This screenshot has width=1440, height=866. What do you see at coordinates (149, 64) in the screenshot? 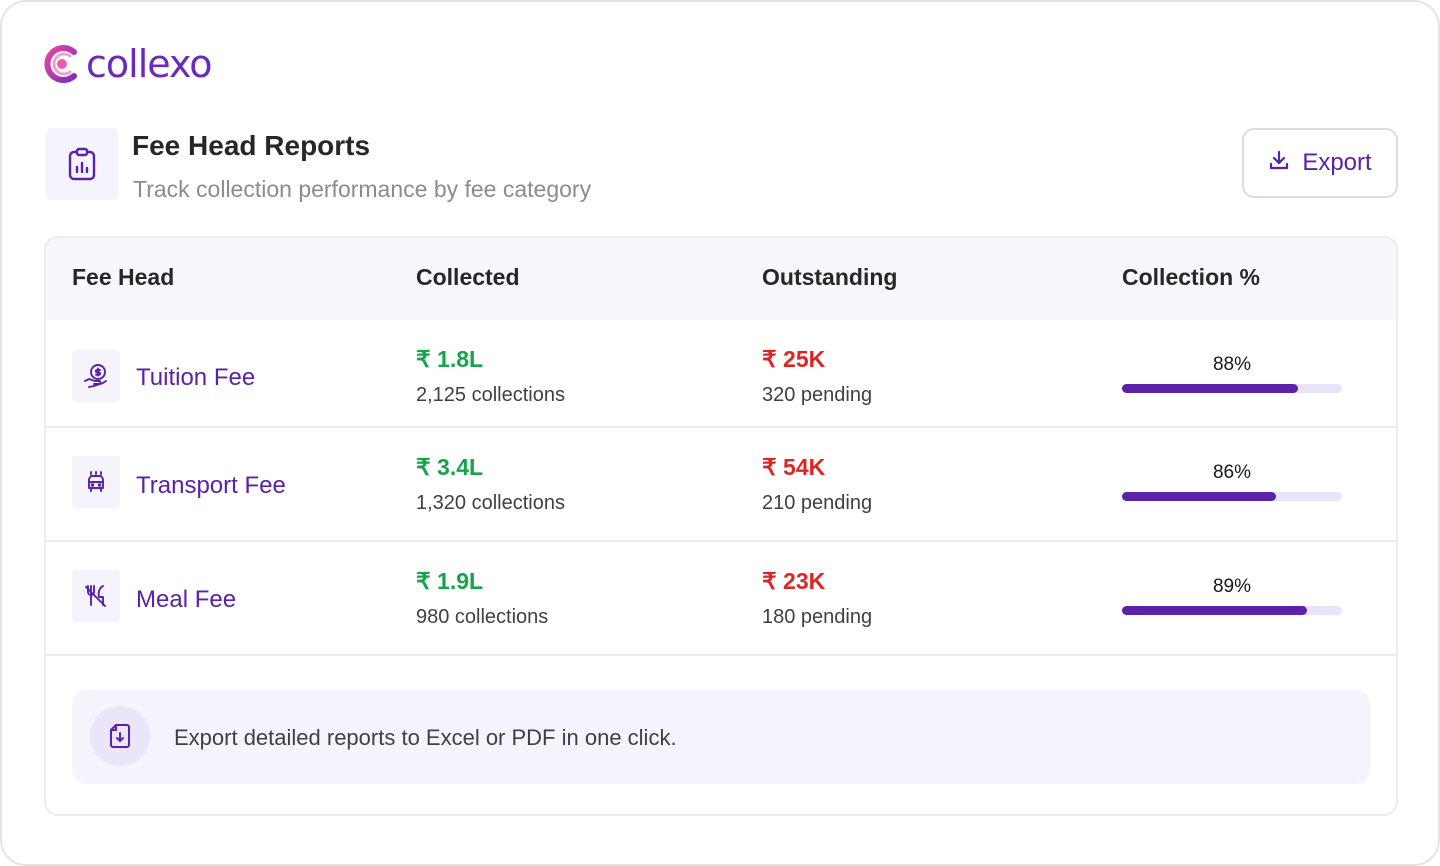
I see `brand-name: collexo` at bounding box center [149, 64].